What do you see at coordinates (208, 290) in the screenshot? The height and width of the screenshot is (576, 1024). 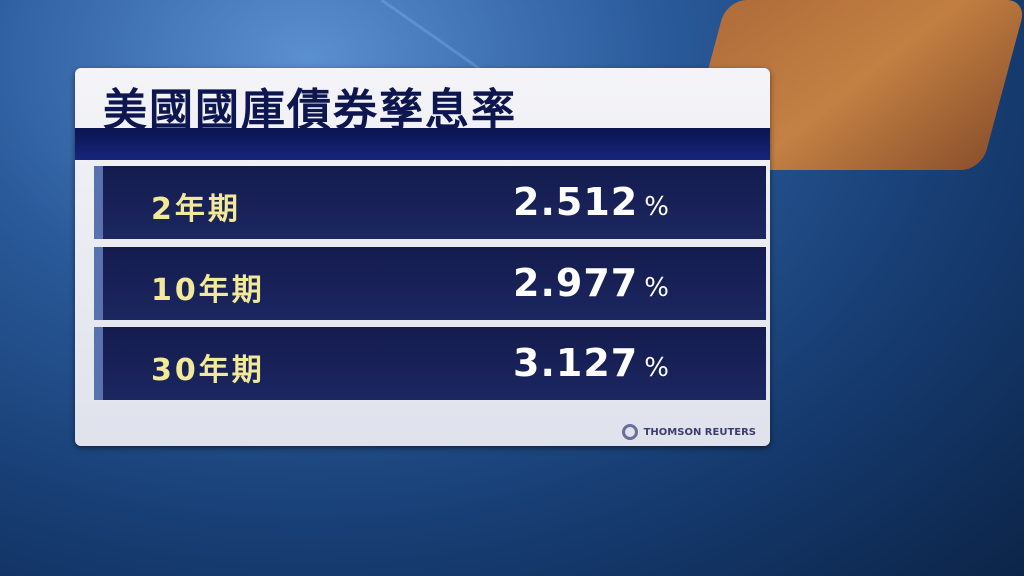 I see `term-label: 10年期` at bounding box center [208, 290].